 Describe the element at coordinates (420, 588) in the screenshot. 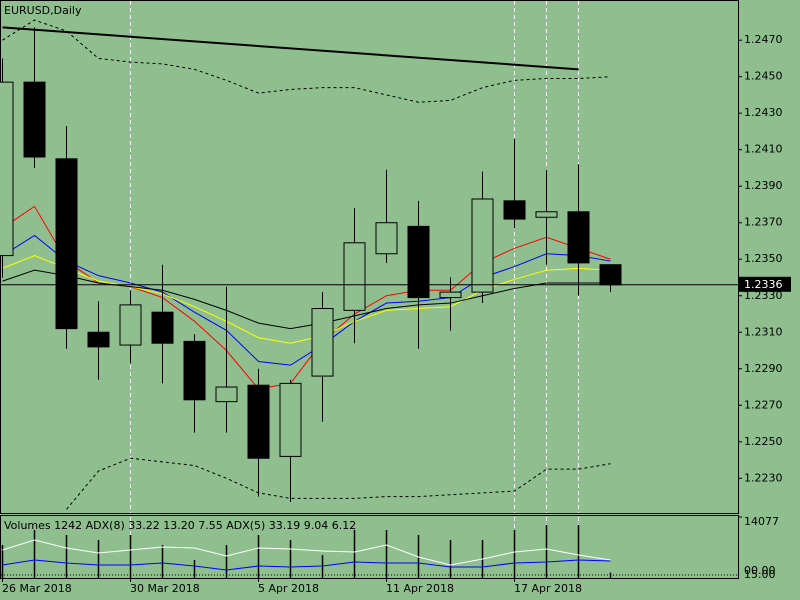

I see `x-tick-label: 11 Apr 2018` at that location.